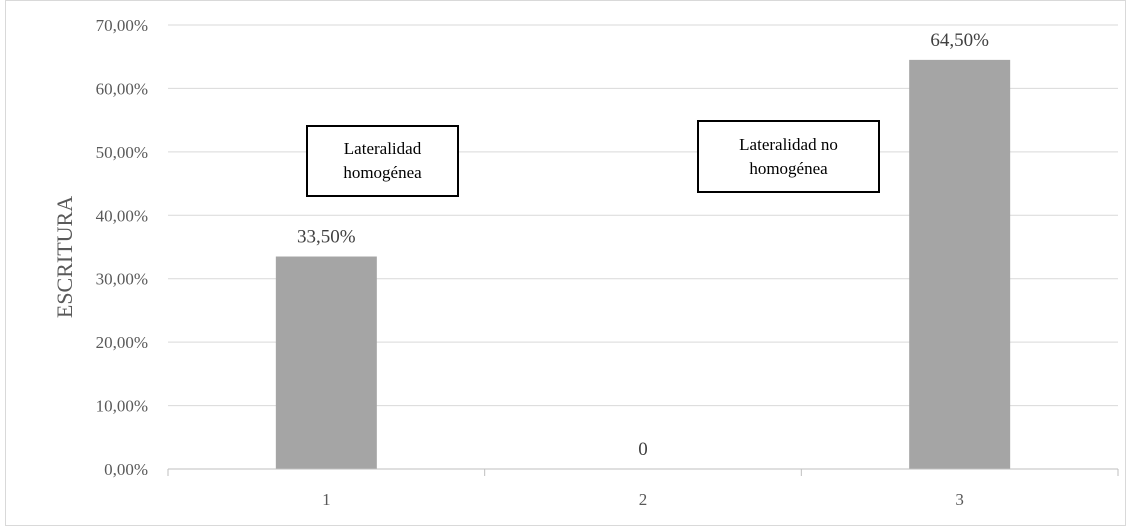 The width and height of the screenshot is (1131, 531). What do you see at coordinates (643, 499) in the screenshot?
I see `x-tick-label-2: 2` at bounding box center [643, 499].